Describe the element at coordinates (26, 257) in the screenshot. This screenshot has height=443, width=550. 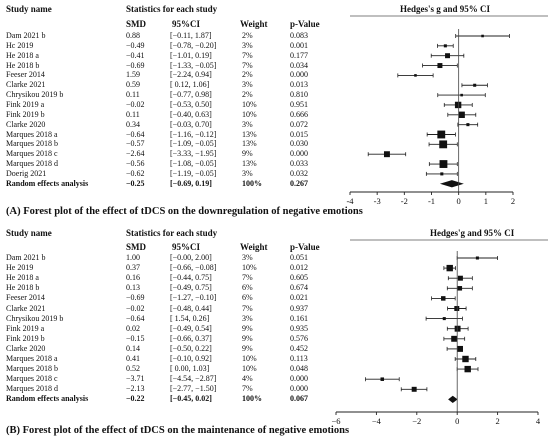
I see `study-label: Dam 2021 b` at that location.